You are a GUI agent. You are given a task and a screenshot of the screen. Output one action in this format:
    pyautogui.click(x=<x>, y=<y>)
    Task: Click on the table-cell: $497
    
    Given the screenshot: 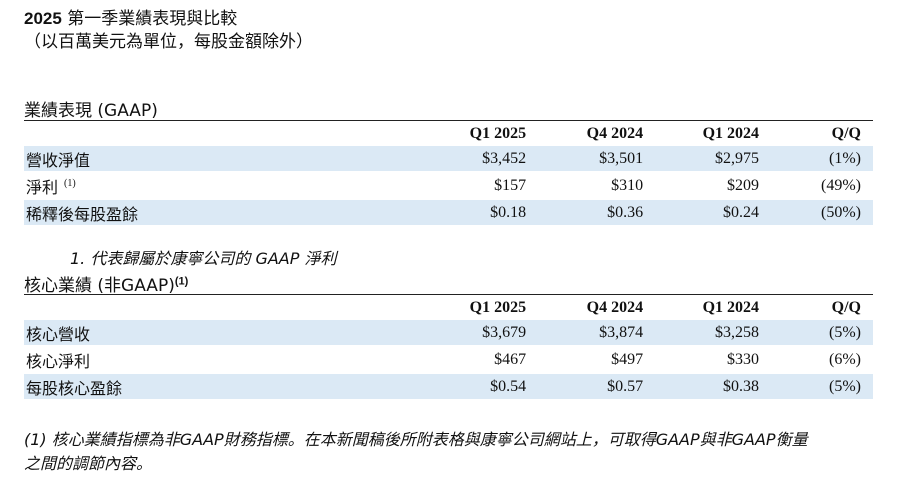 What is the action you would take?
    pyautogui.click(x=627, y=359)
    